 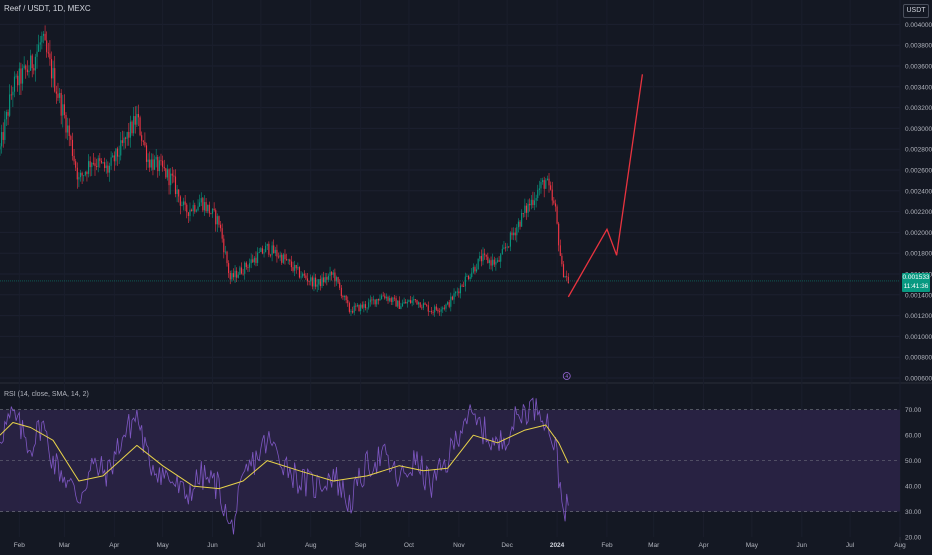 What do you see at coordinates (913, 487) in the screenshot?
I see `rsi-tick-label: 40.00` at bounding box center [913, 487].